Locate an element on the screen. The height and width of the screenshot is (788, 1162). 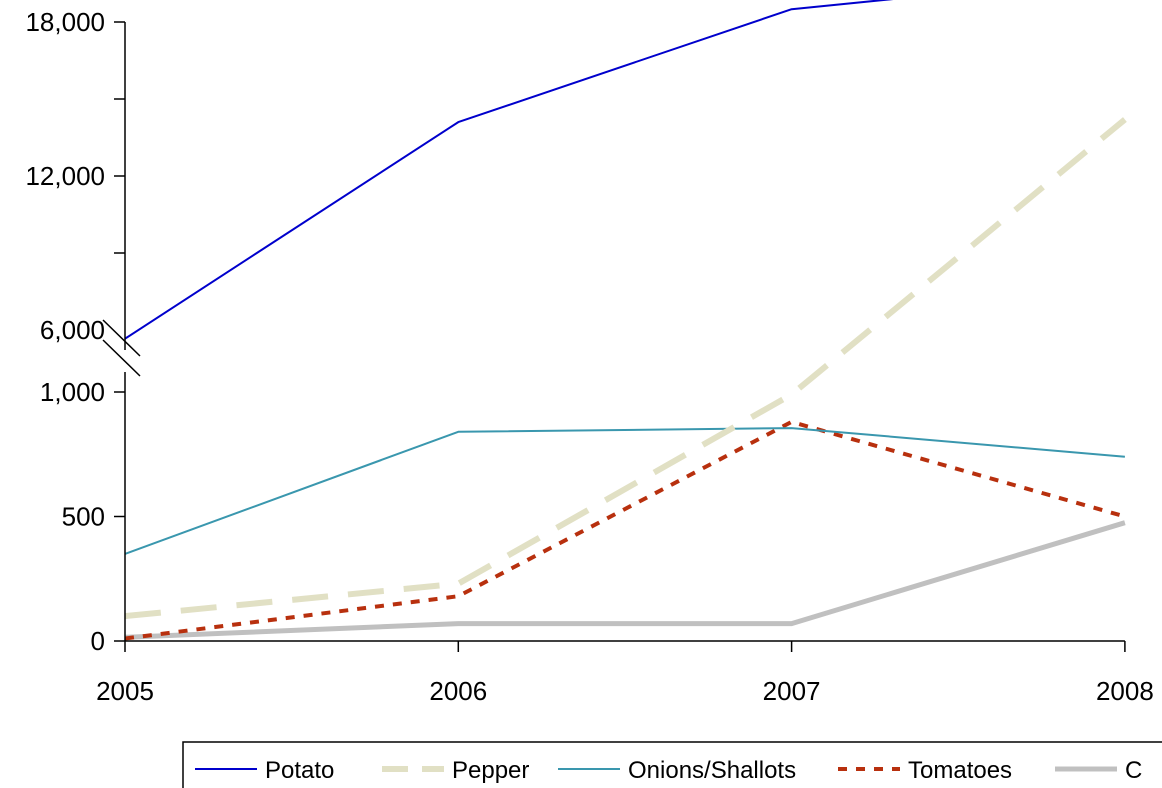
y-tick-label: 1,000 is located at coordinates (72, 392).